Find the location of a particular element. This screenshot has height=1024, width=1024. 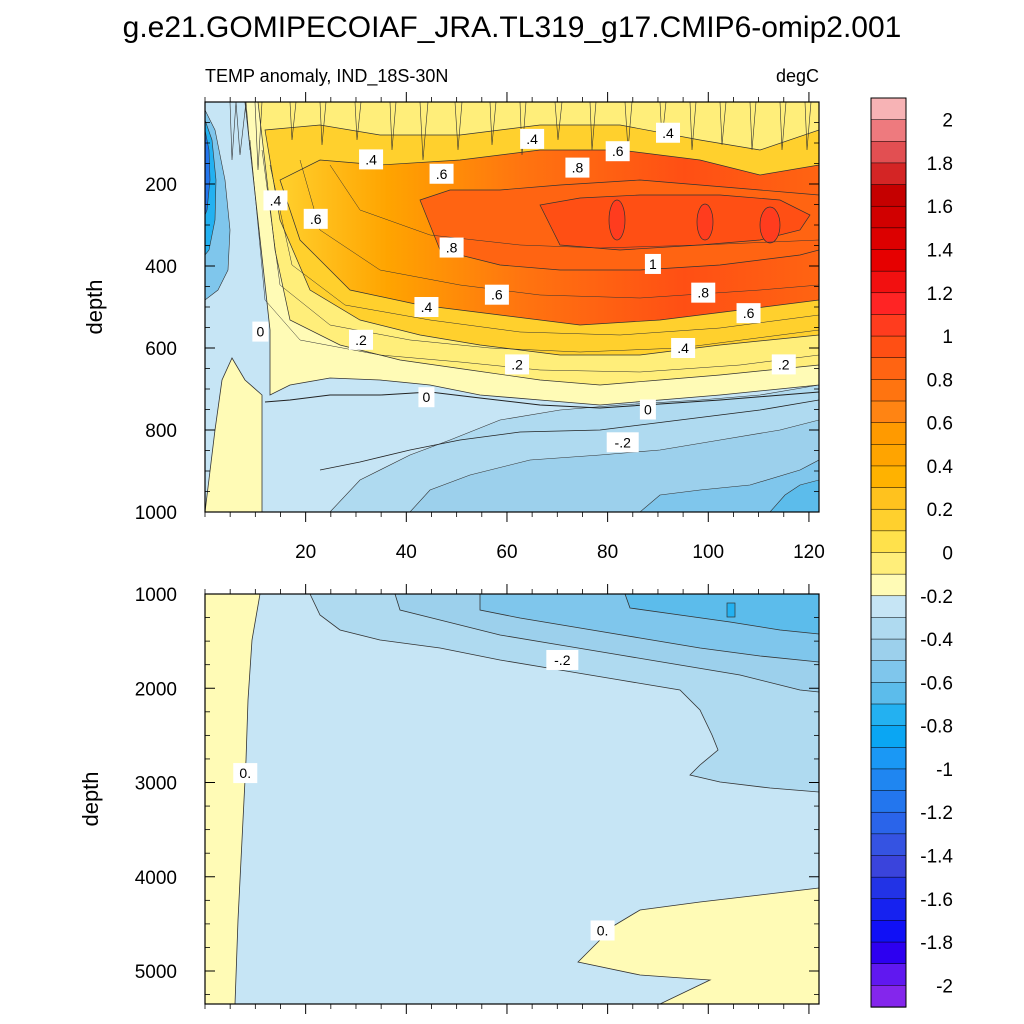

lower-east-warm is located at coordinates (698, 945).